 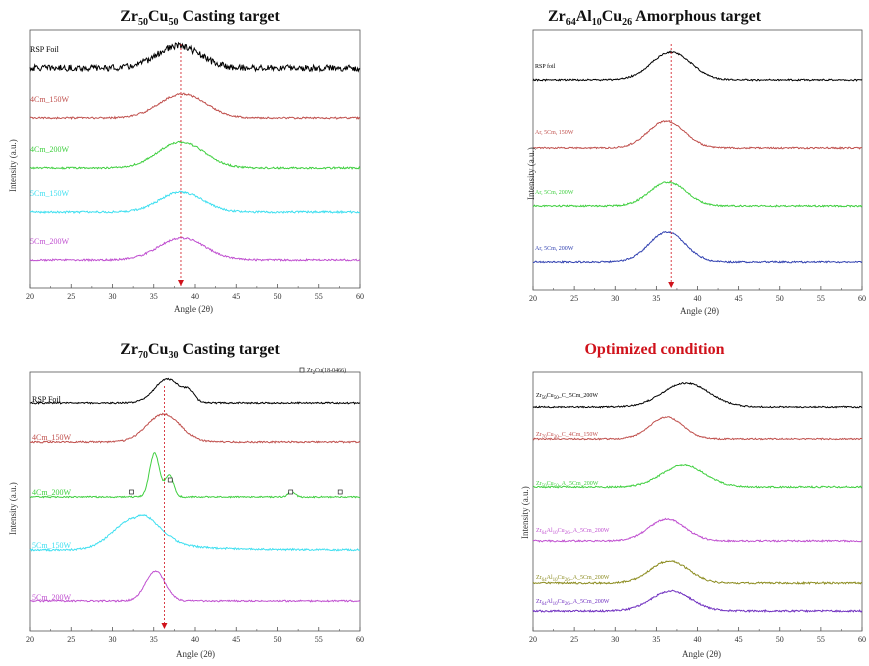 What do you see at coordinates (567, 397) in the screenshot?
I see `series-label: Zr50Cu50_C_5Cm_200W` at bounding box center [567, 397].